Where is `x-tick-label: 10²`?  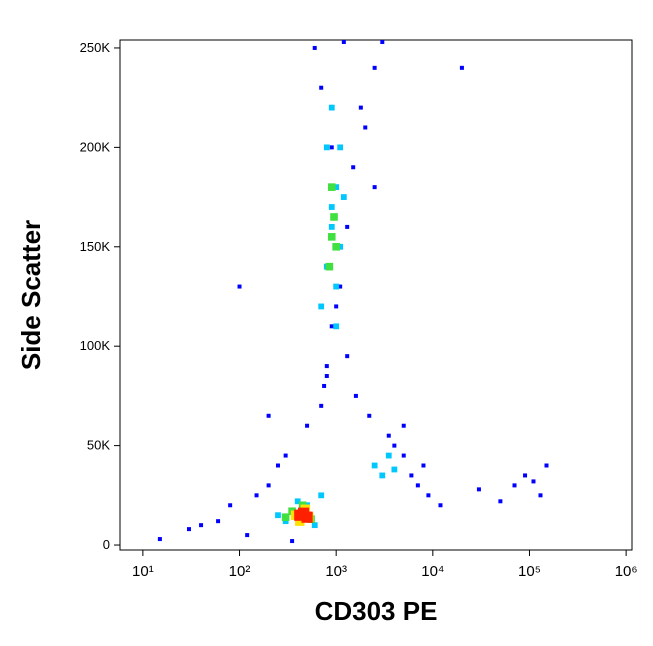 x-tick-label: 10² is located at coordinates (240, 571).